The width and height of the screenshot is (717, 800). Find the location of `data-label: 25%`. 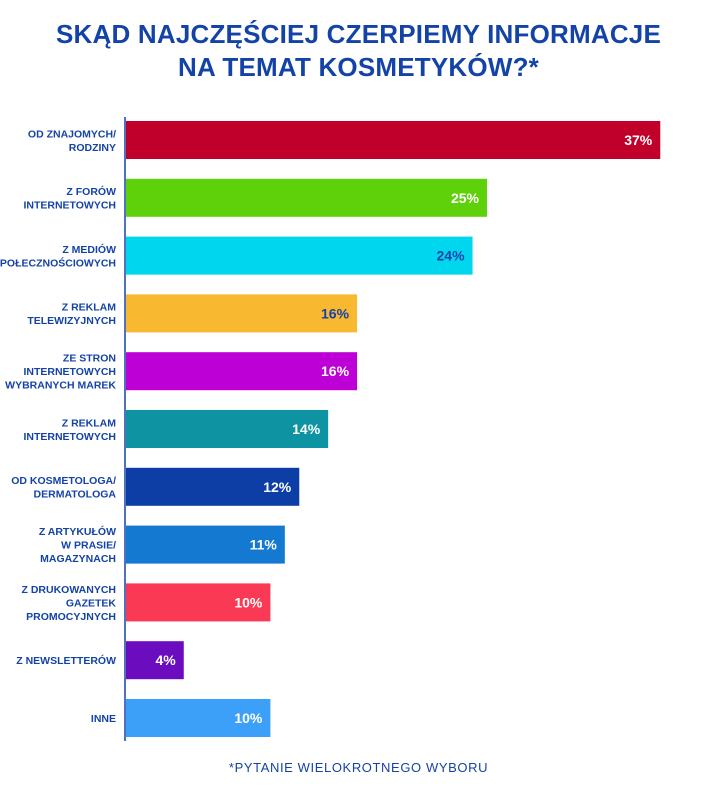

data-label: 25% is located at coordinates (465, 198).